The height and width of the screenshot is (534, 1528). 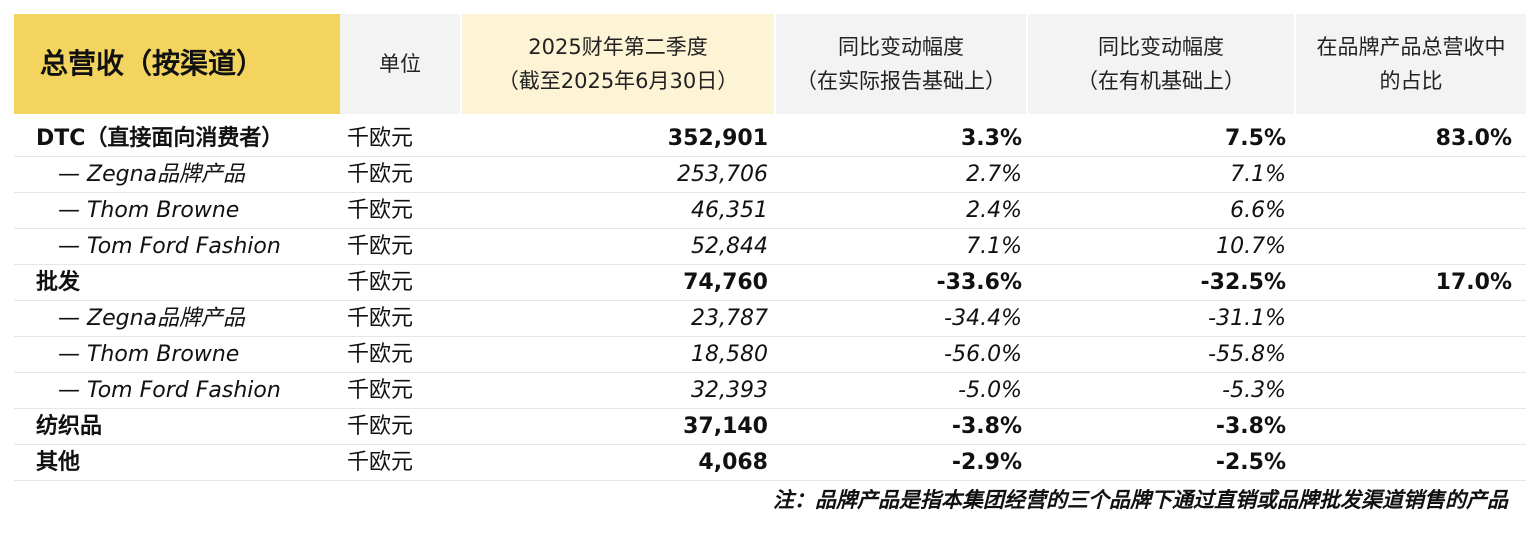 What do you see at coordinates (725, 426) in the screenshot?
I see `row-value: 37,140` at bounding box center [725, 426].